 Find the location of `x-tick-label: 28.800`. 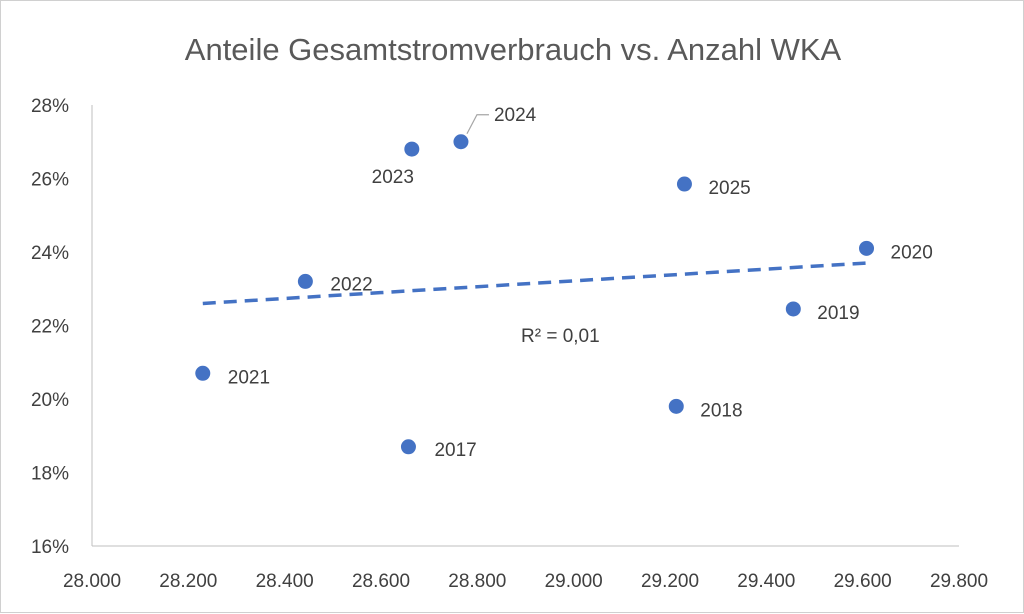

x-tick-label: 28.800 is located at coordinates (477, 581).